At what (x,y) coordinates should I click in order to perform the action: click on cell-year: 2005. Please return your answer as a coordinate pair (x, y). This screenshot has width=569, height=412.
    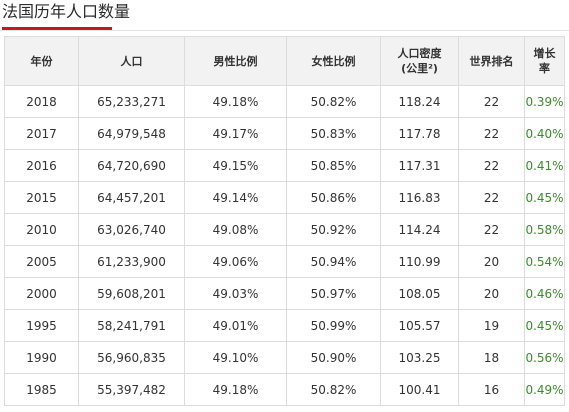
    Looking at the image, I should click on (41, 261).